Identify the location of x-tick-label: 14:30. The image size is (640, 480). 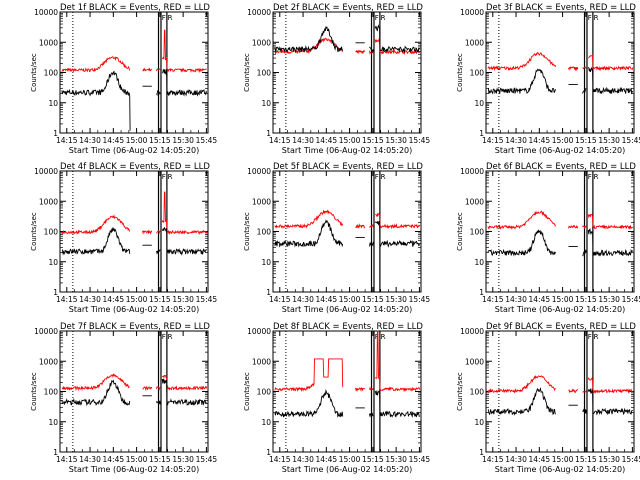
(516, 459).